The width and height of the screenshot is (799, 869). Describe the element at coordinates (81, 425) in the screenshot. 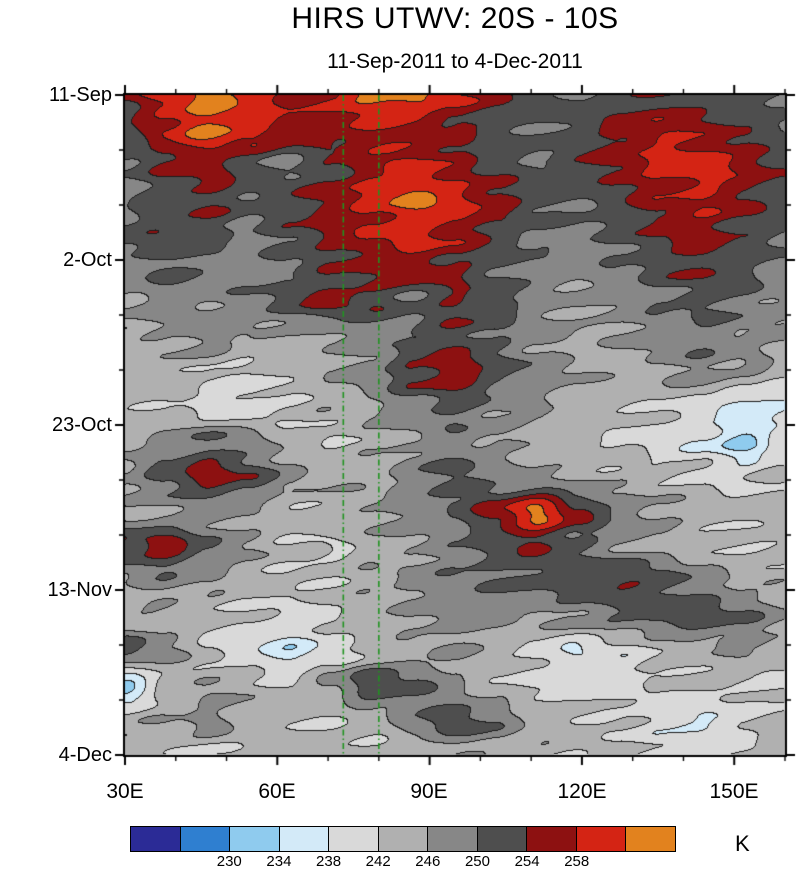

I see `y-tick-label: 23-Oct` at that location.